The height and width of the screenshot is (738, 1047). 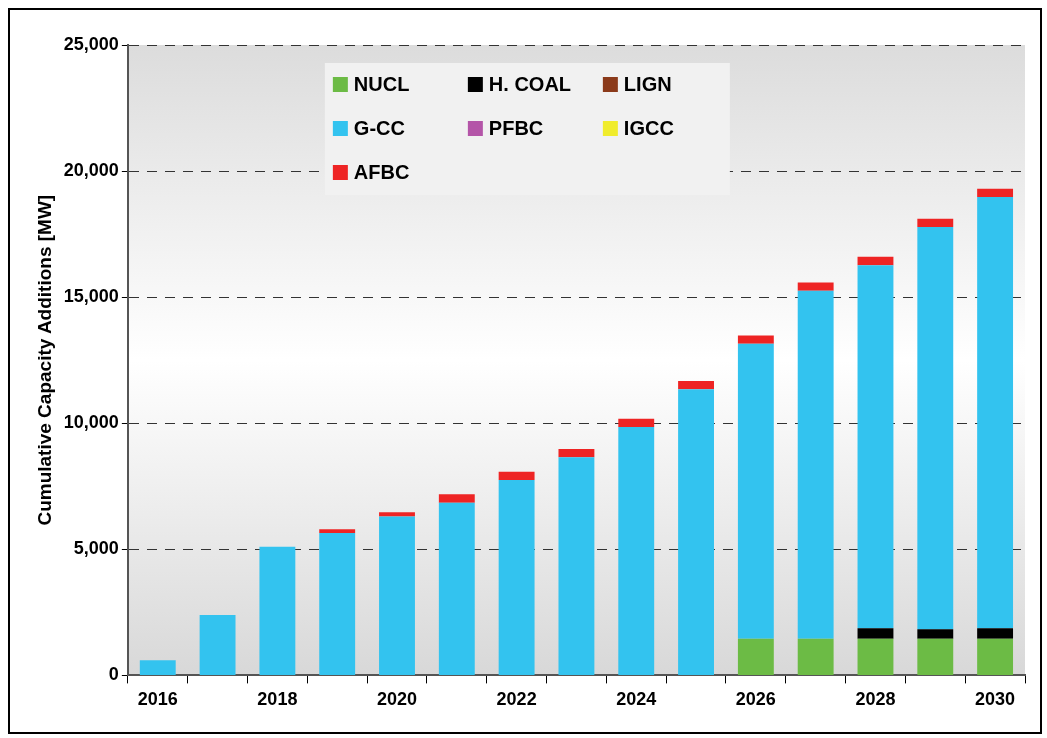 What do you see at coordinates (755, 699) in the screenshot?
I see `x-tick-label: 2026` at bounding box center [755, 699].